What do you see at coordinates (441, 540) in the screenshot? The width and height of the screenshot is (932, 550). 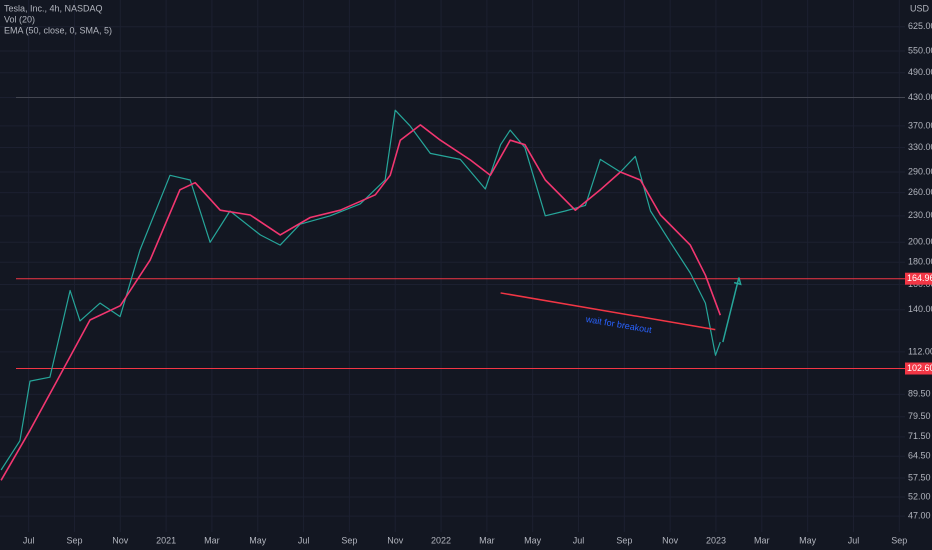 I see `x-tick-label: 2022` at bounding box center [441, 540].